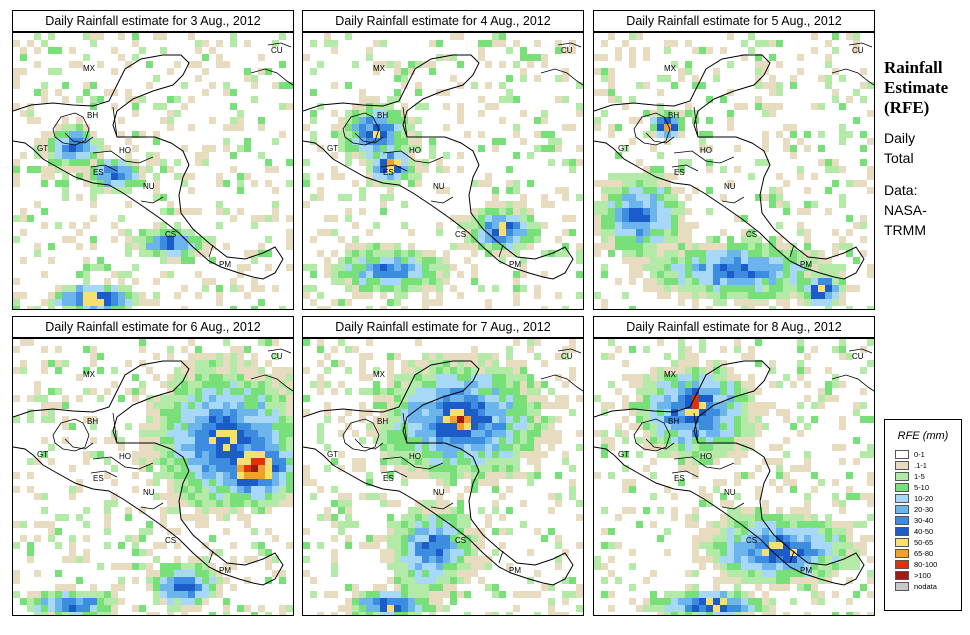  Describe the element at coordinates (924, 553) in the screenshot. I see `legend-label: 65-80` at that location.